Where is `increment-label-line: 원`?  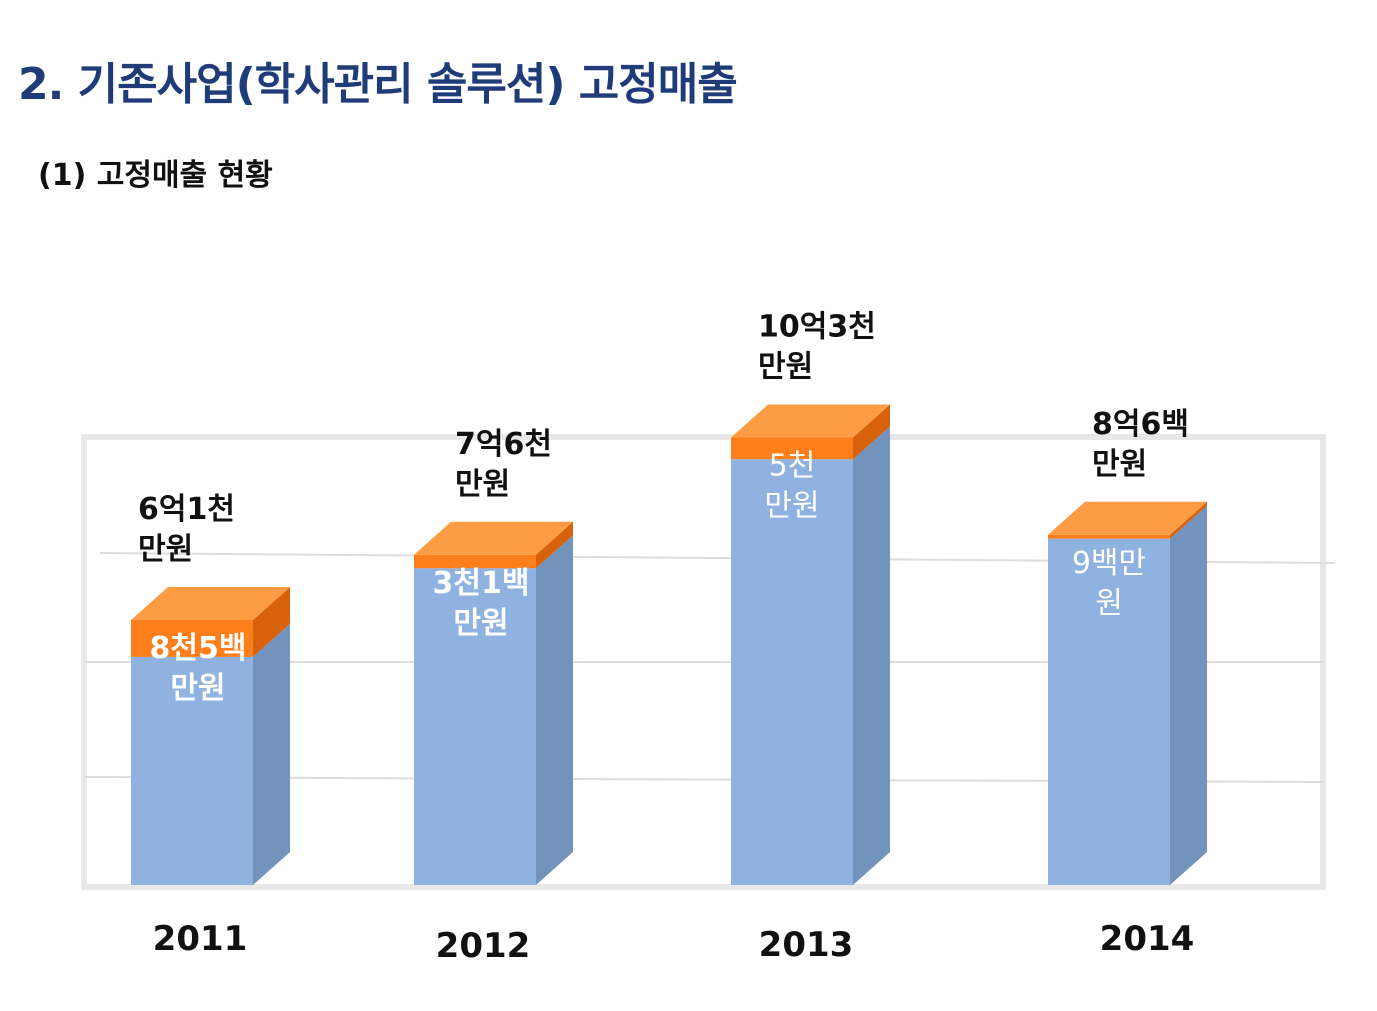
increment-label-line: 원 is located at coordinates (1109, 603).